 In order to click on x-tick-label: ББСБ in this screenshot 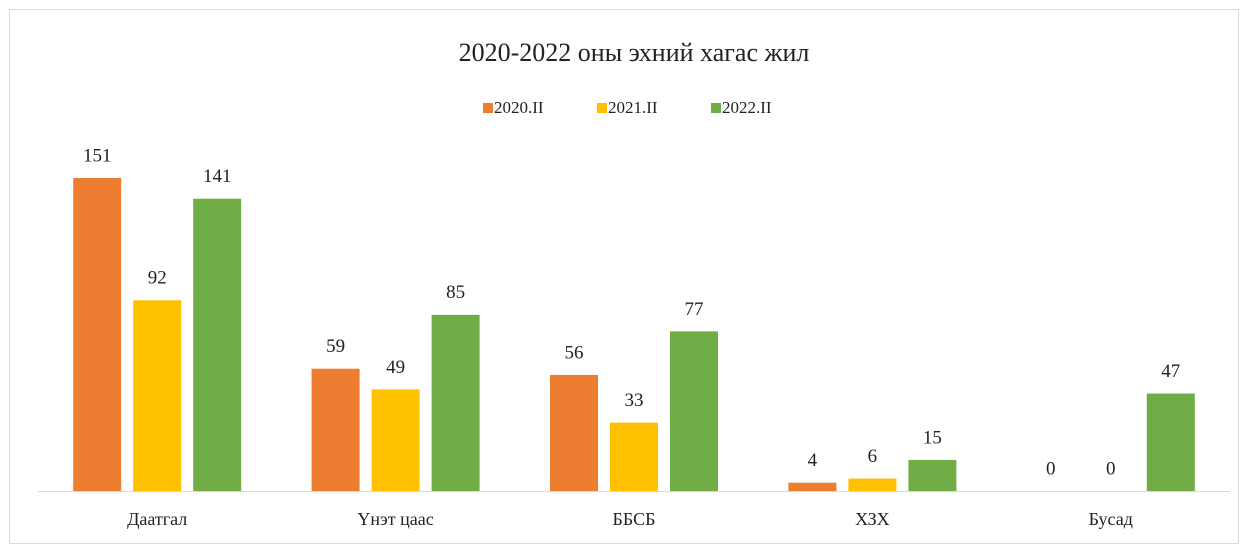, I will do `click(634, 519)`.